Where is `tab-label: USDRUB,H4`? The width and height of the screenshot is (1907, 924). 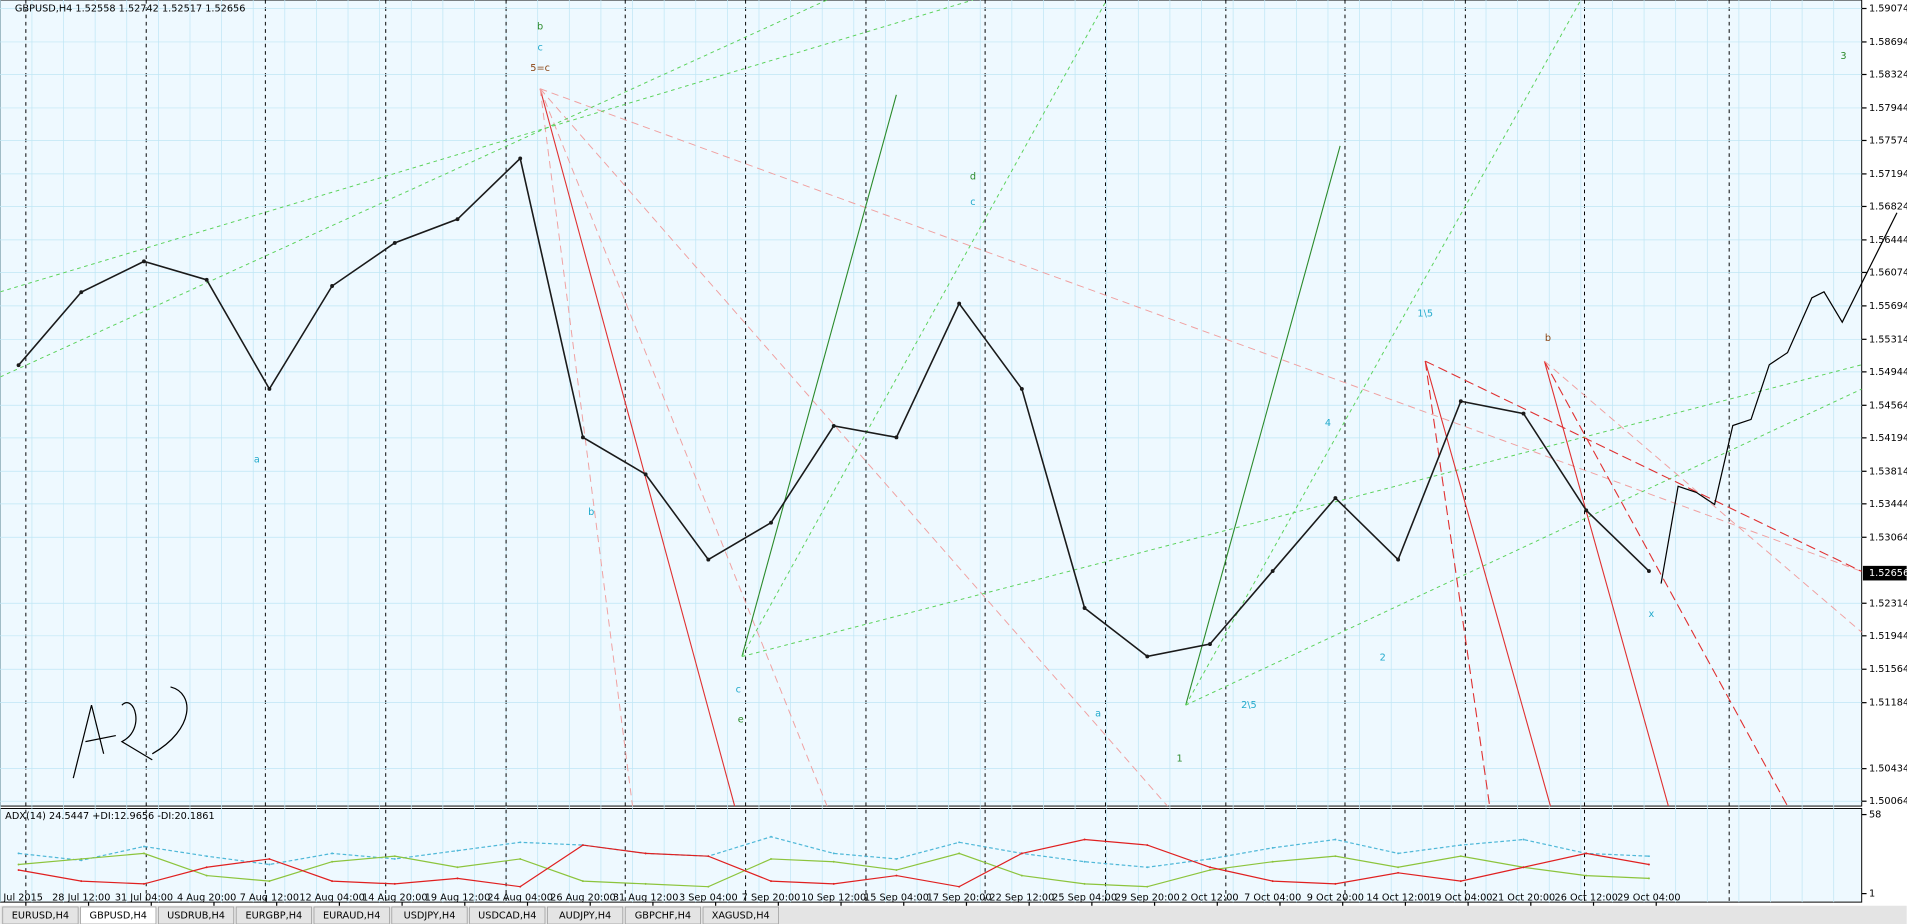 tab-label: USDRUB,H4 is located at coordinates (196, 915).